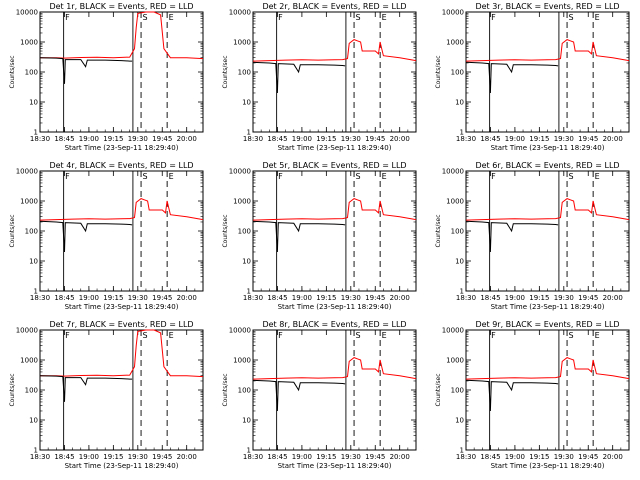 The width and height of the screenshot is (640, 480). I want to click on panel-title: Det 5r, BLACK = Events, RED = LLD, so click(334, 165).